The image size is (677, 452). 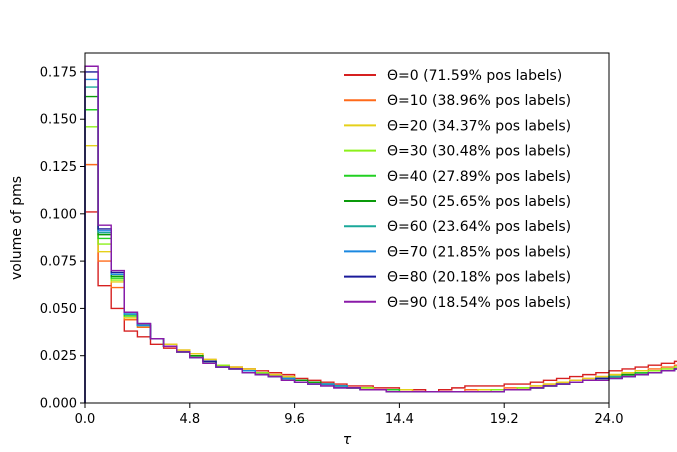 What do you see at coordinates (58, 167) in the screenshot?
I see `y-tick-label: 0.125` at bounding box center [58, 167].